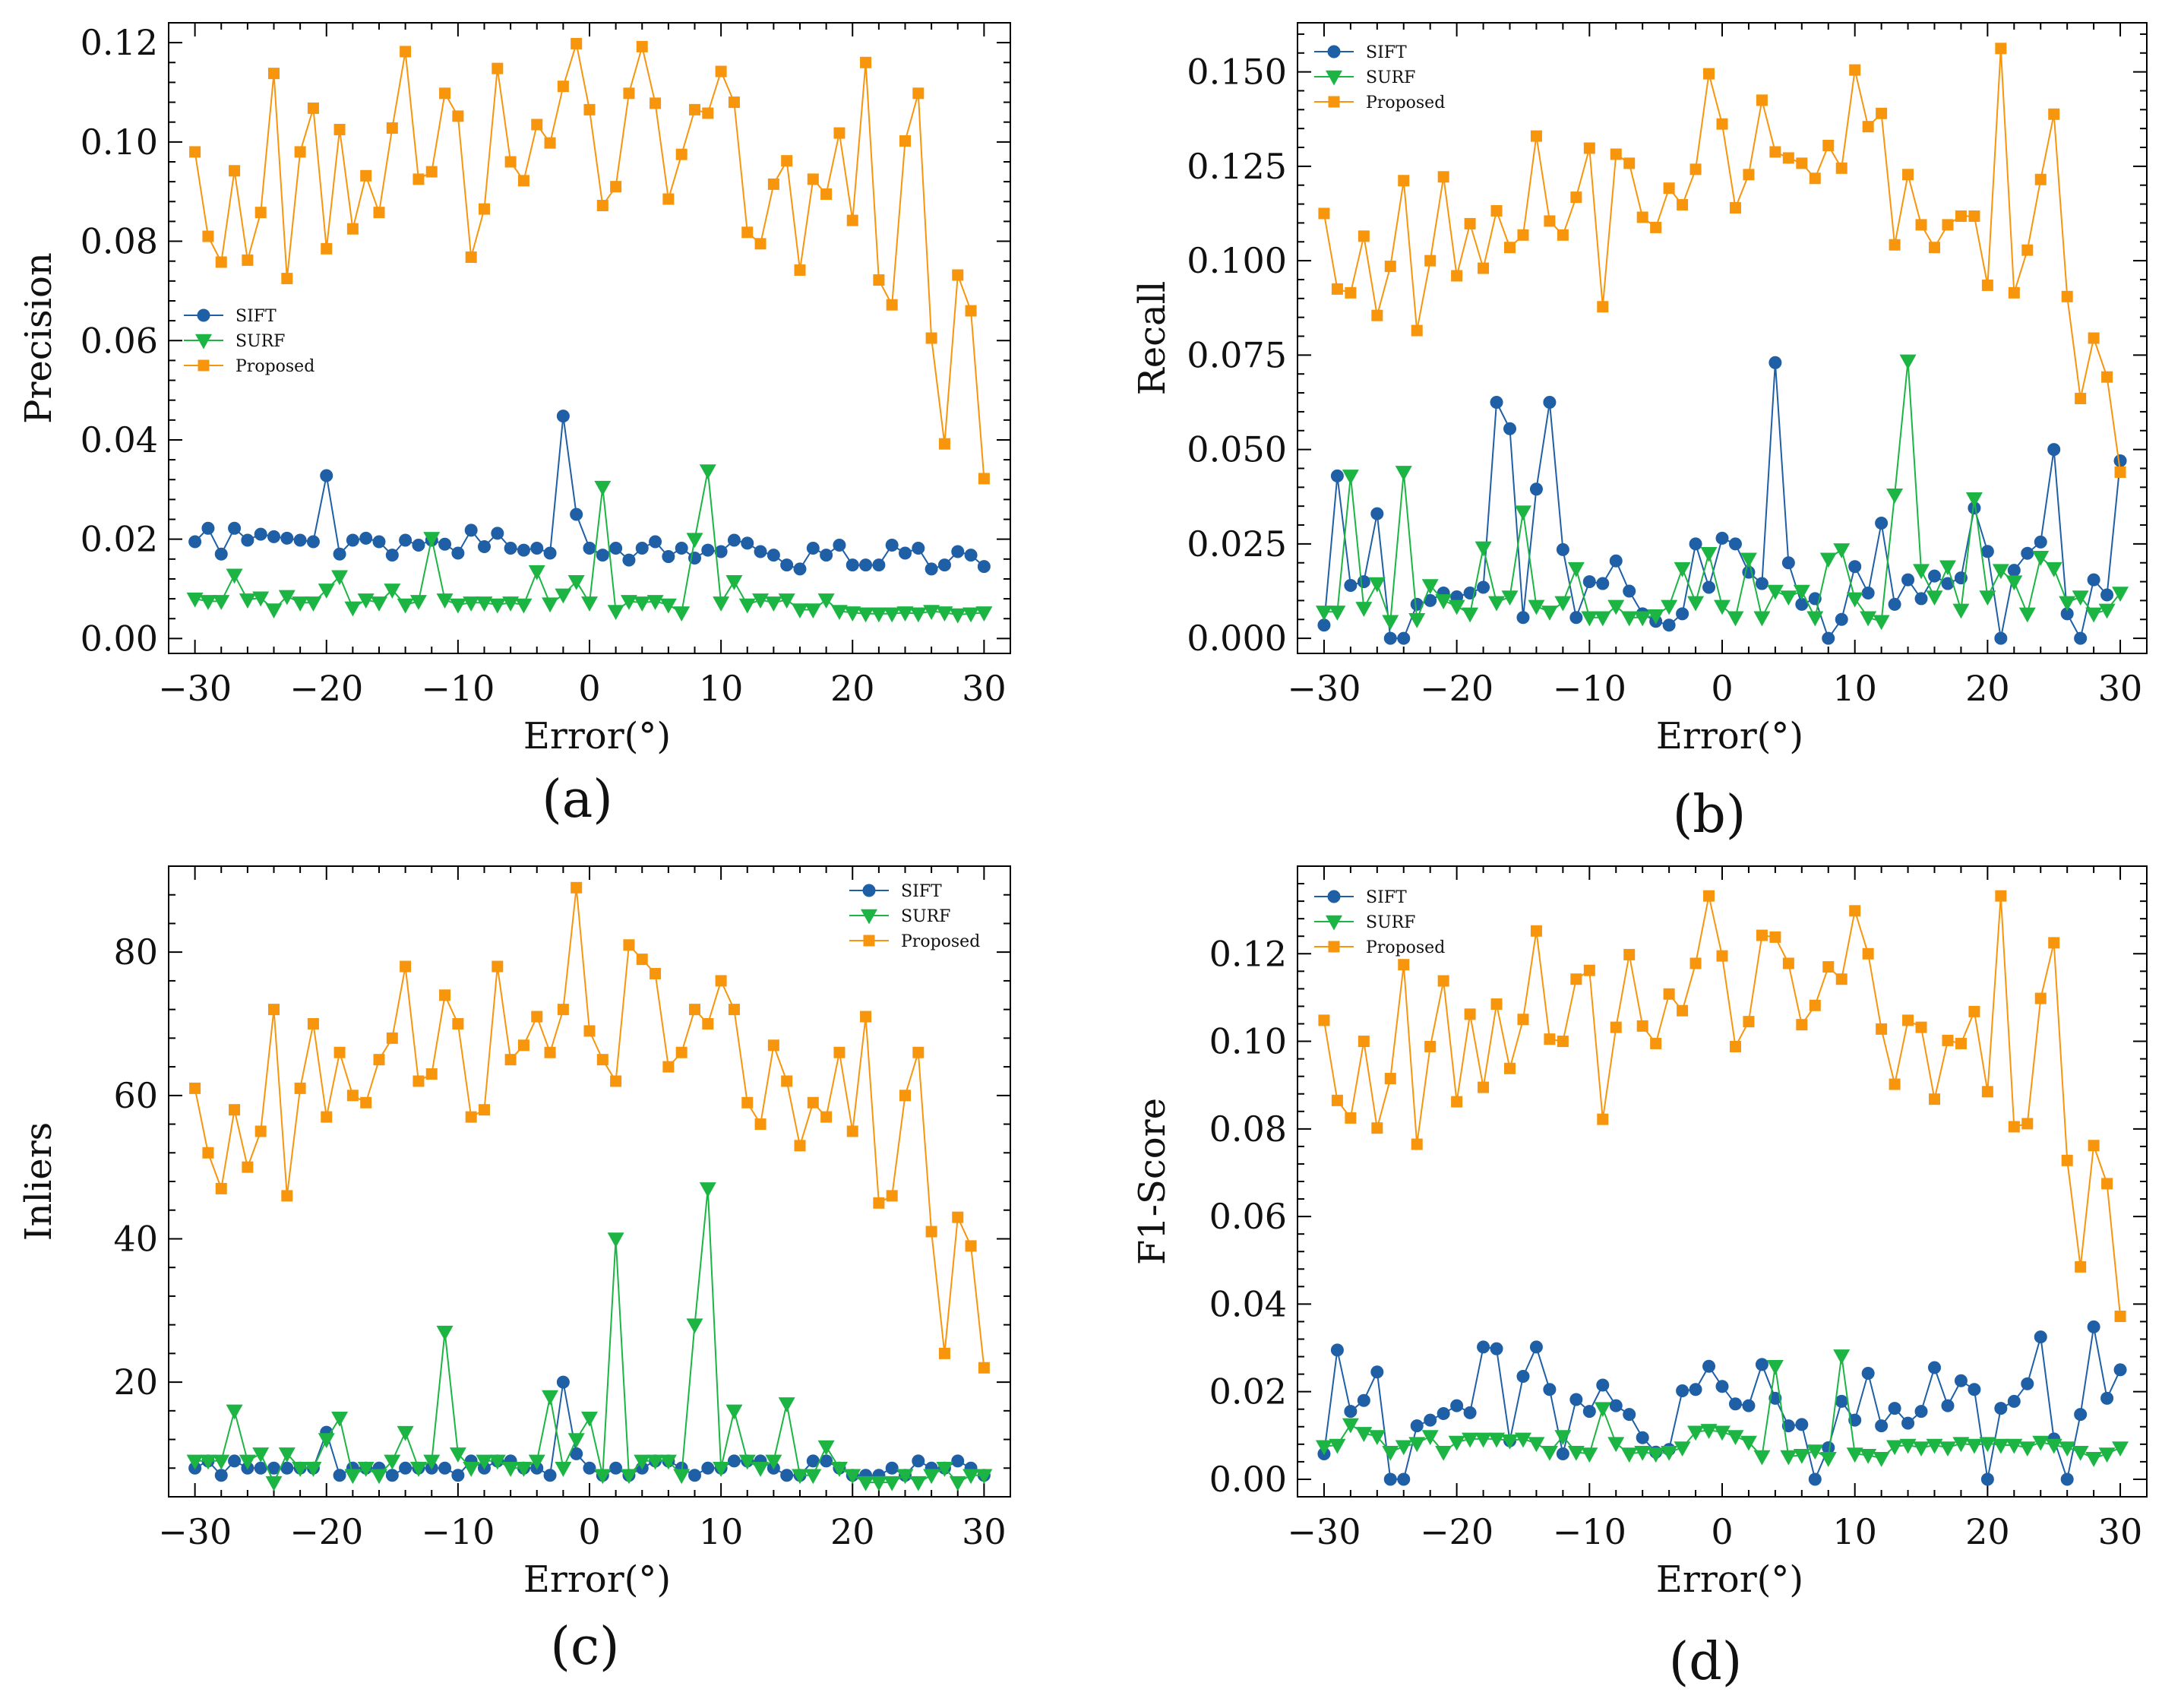 The width and height of the screenshot is (2162, 1708). I want to click on x-tick-label: 0, so click(1722, 688).